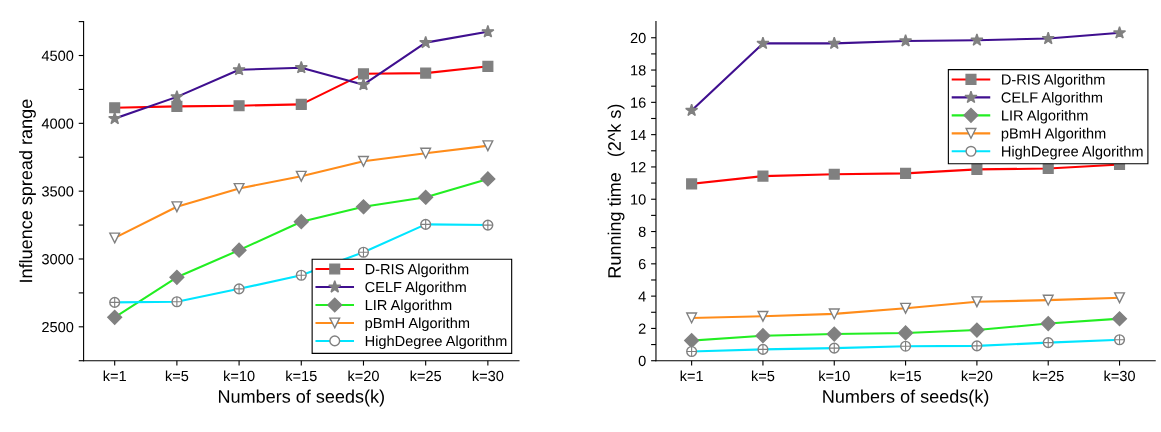 This screenshot has width=1161, height=432. What do you see at coordinates (58, 327) in the screenshot?
I see `y-tick-label: 2500` at bounding box center [58, 327].